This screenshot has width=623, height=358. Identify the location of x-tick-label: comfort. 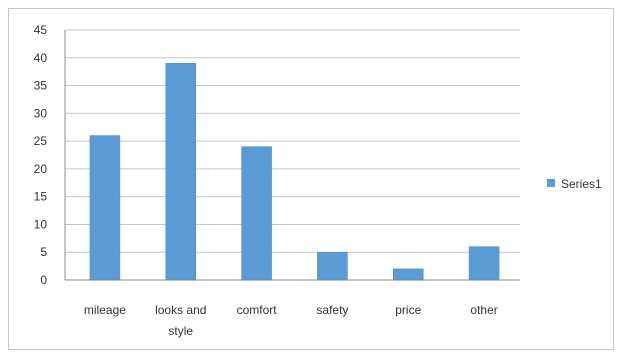
(257, 310).